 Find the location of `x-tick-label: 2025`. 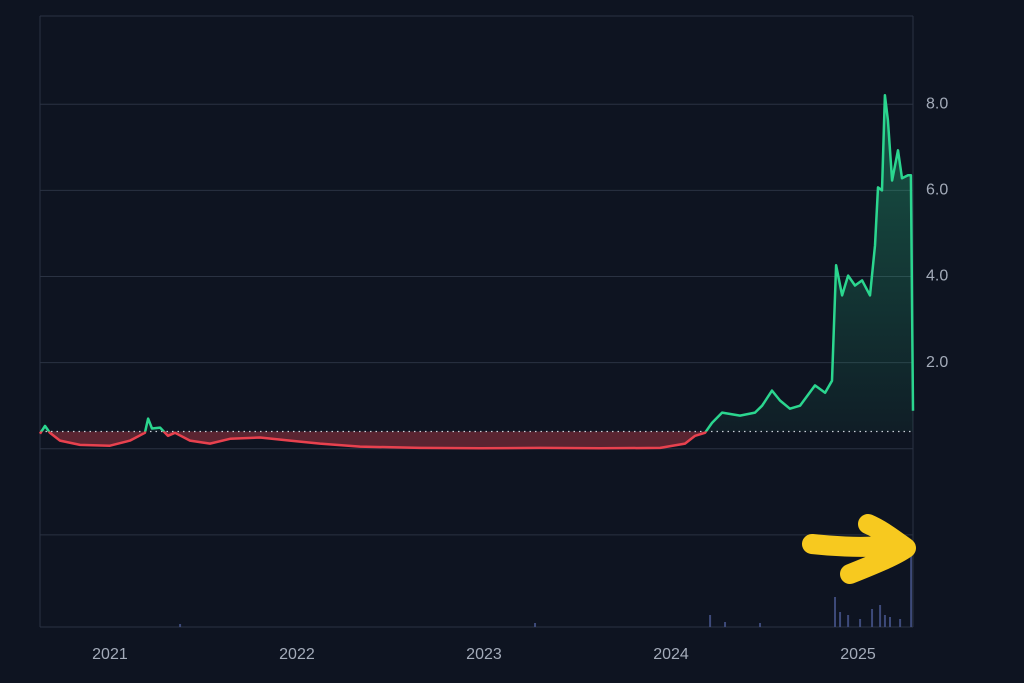

x-tick-label: 2025 is located at coordinates (858, 654).